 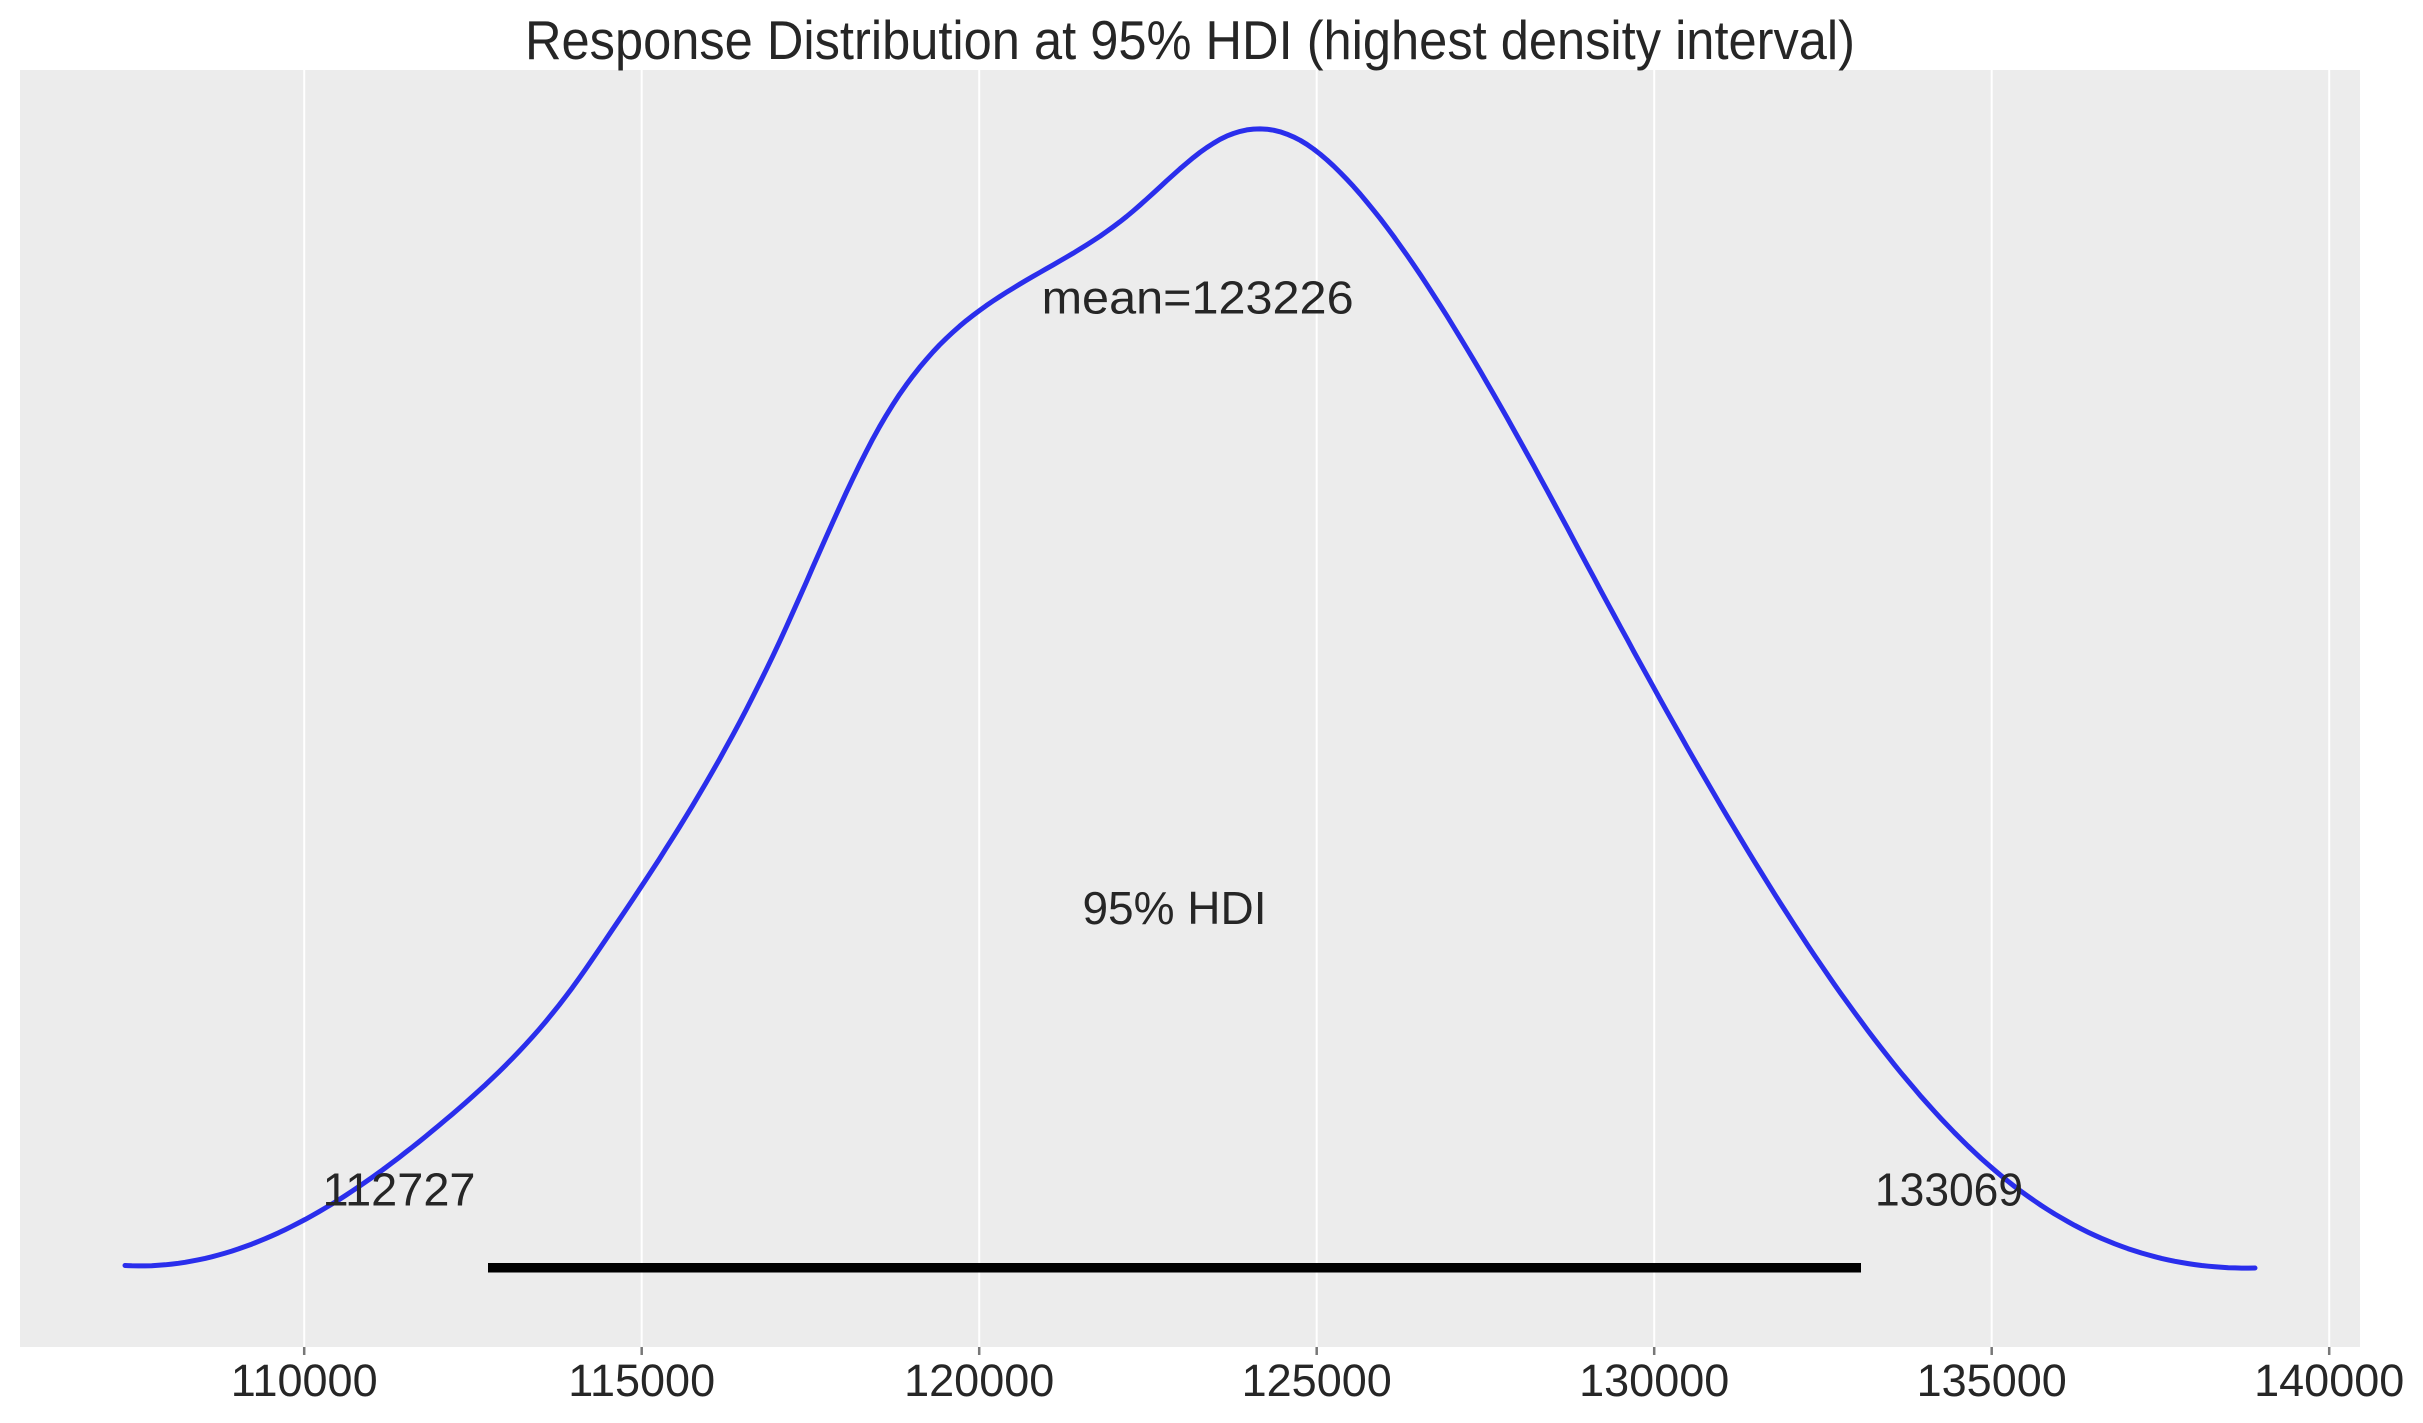 I want to click on svg-text: 135000, so click(x=1992, y=1380).